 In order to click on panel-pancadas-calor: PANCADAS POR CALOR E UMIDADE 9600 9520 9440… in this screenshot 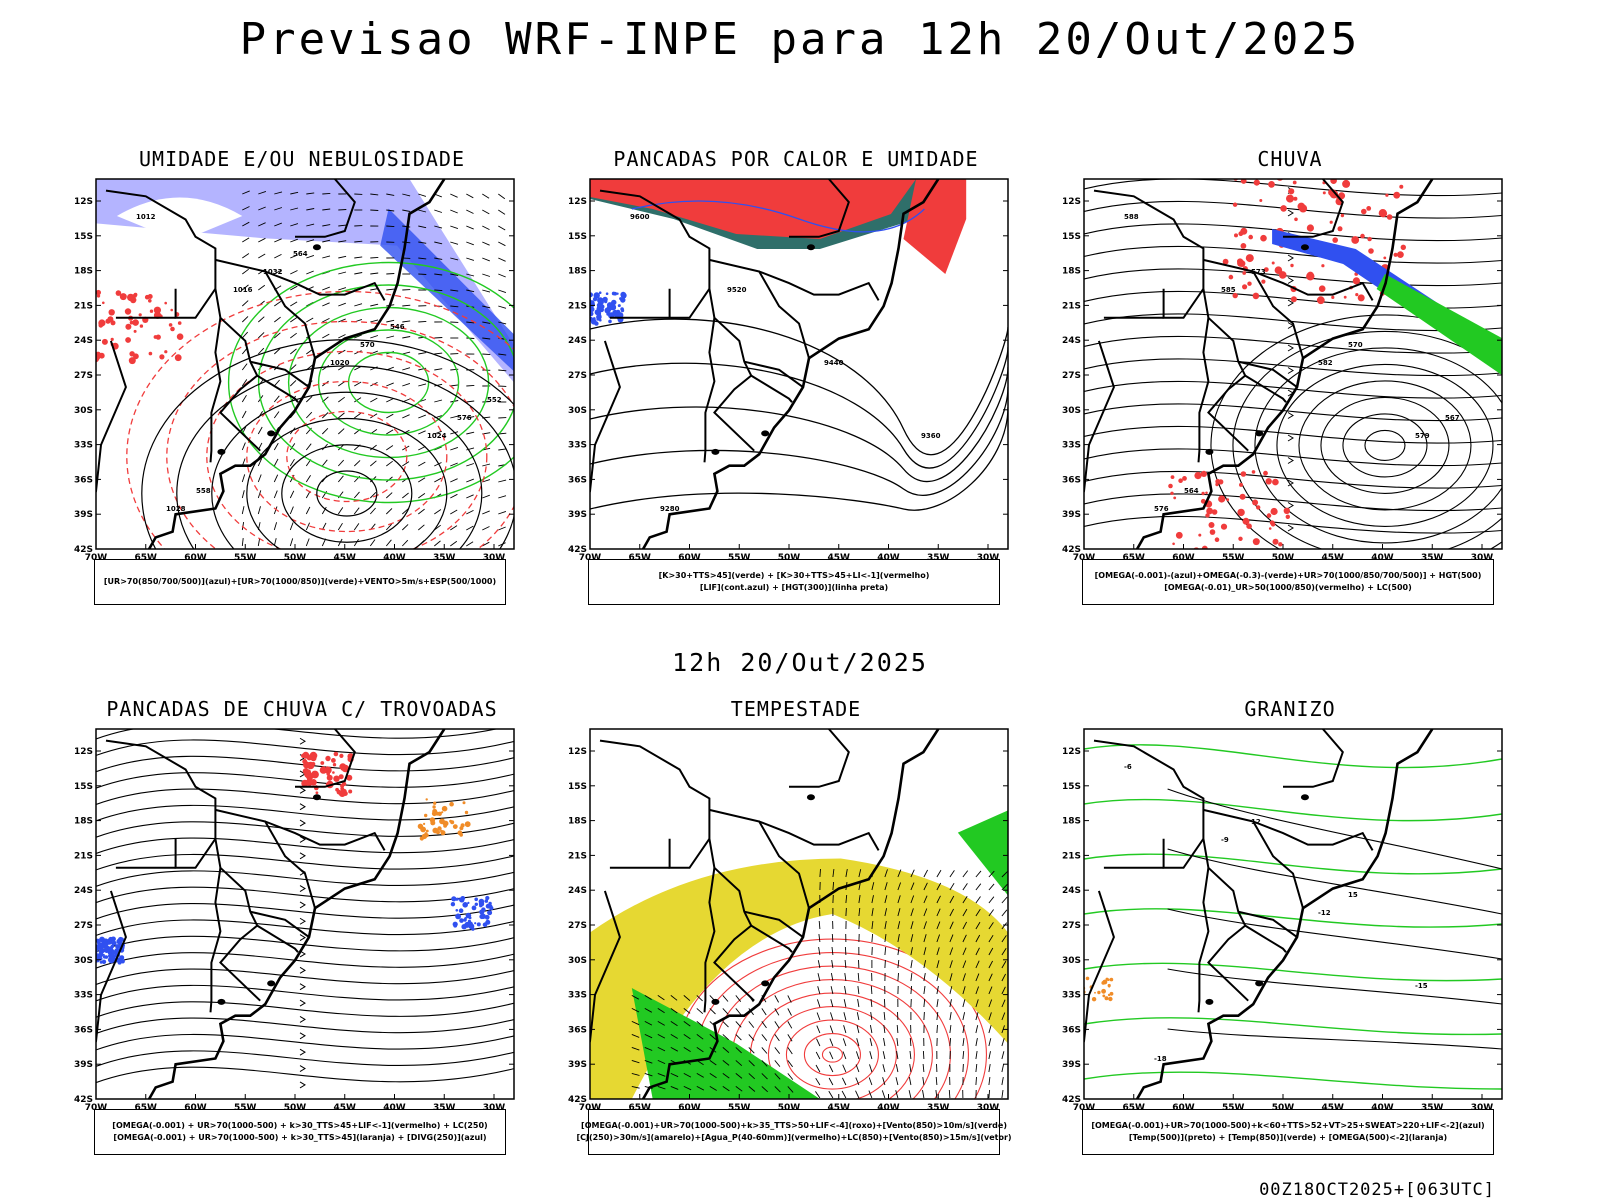, I will do `click(796, 387)`.